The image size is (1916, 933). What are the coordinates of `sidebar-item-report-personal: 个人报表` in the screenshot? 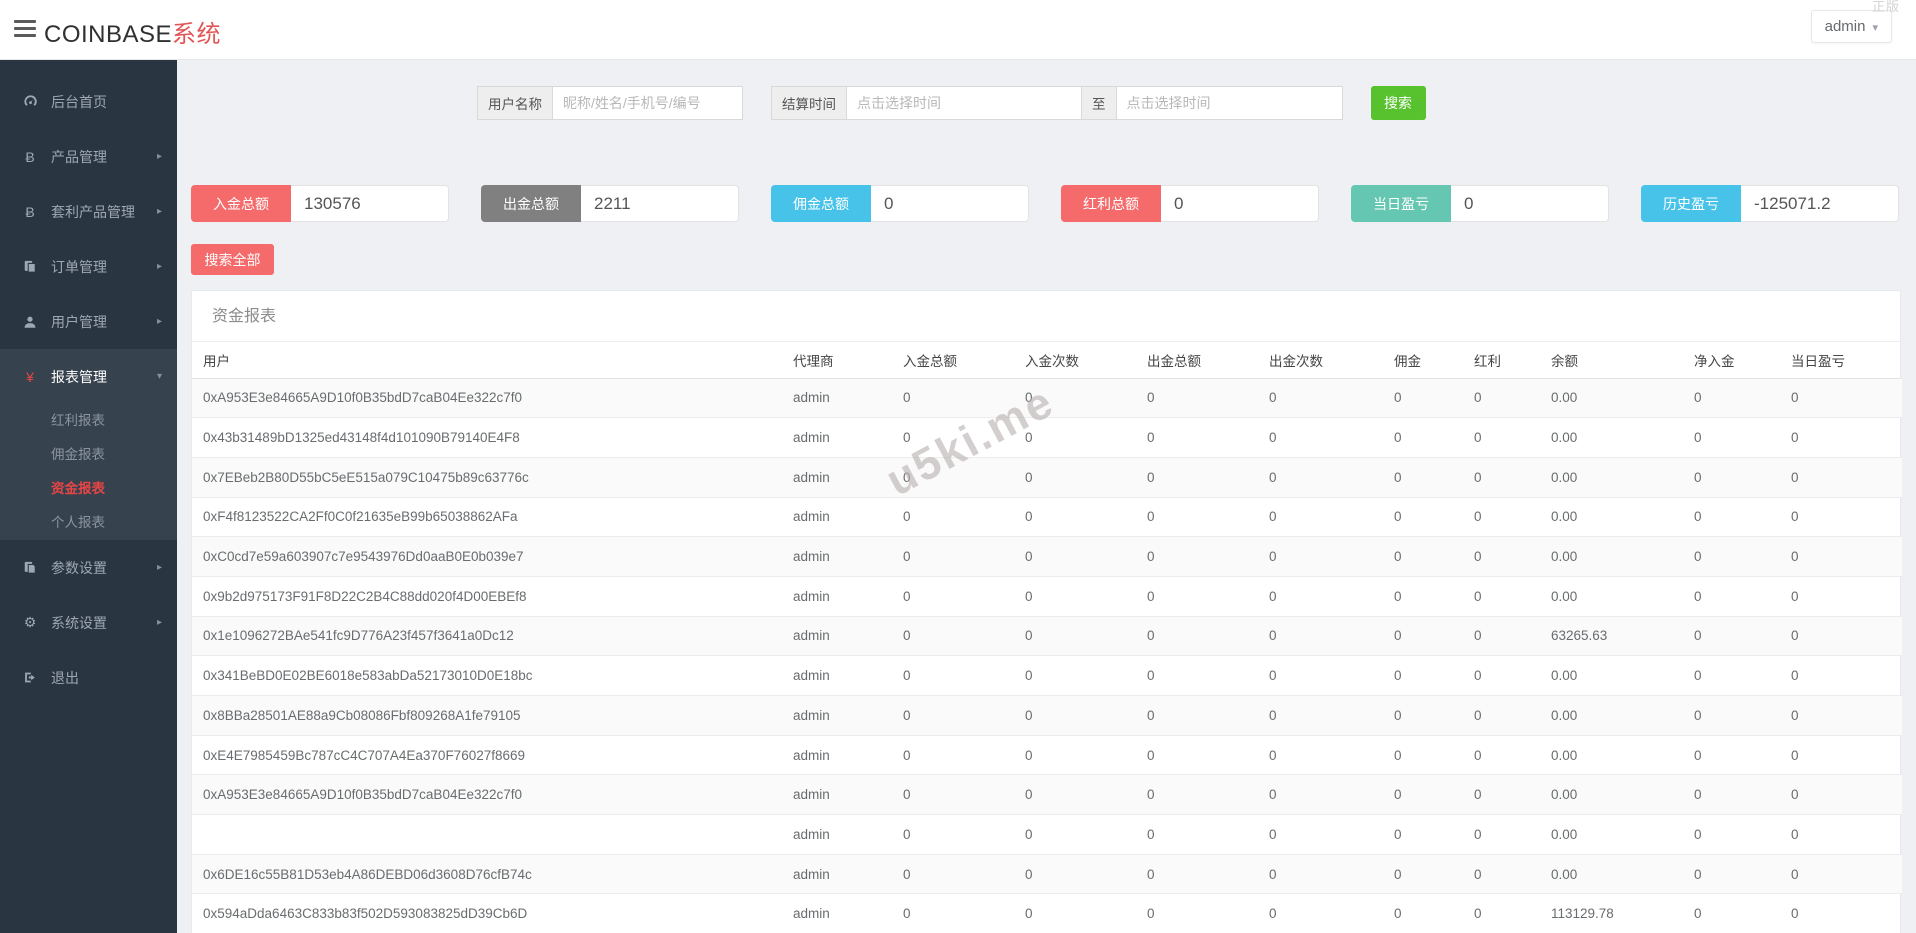 It's located at (78, 522).